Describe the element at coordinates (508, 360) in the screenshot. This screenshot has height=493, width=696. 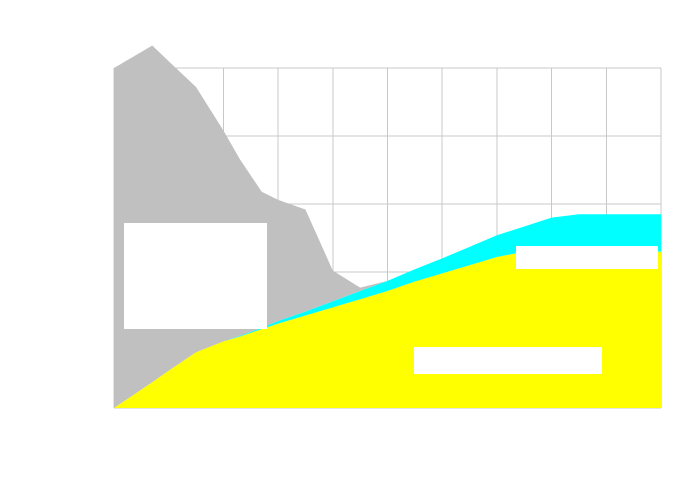
I see `label-box-bottom` at that location.